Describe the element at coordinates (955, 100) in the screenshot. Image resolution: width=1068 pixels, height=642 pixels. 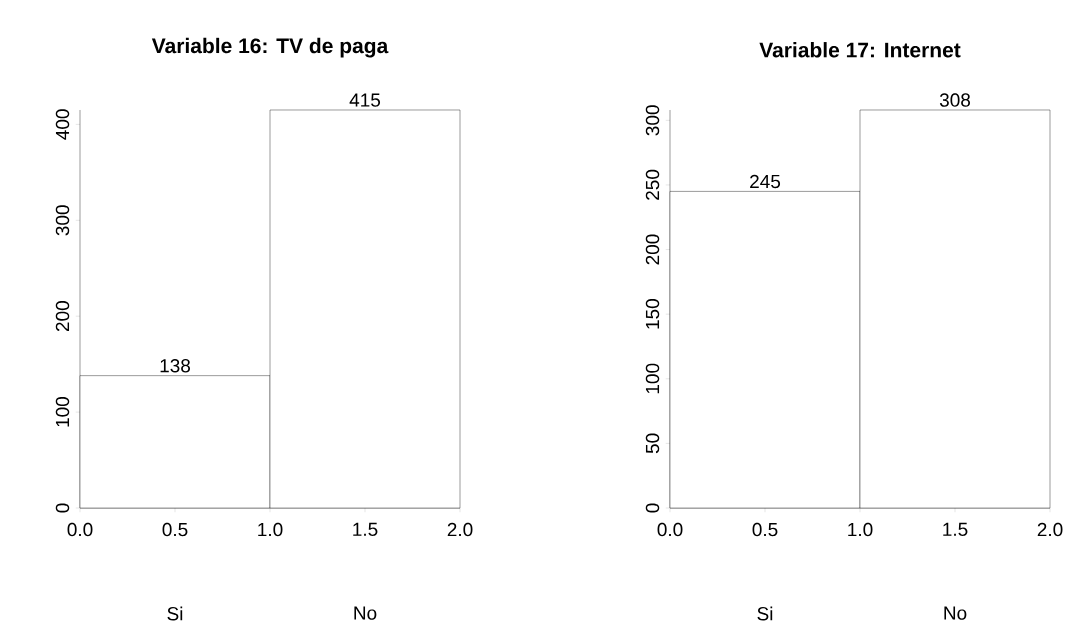
I see `data-label: 308` at that location.